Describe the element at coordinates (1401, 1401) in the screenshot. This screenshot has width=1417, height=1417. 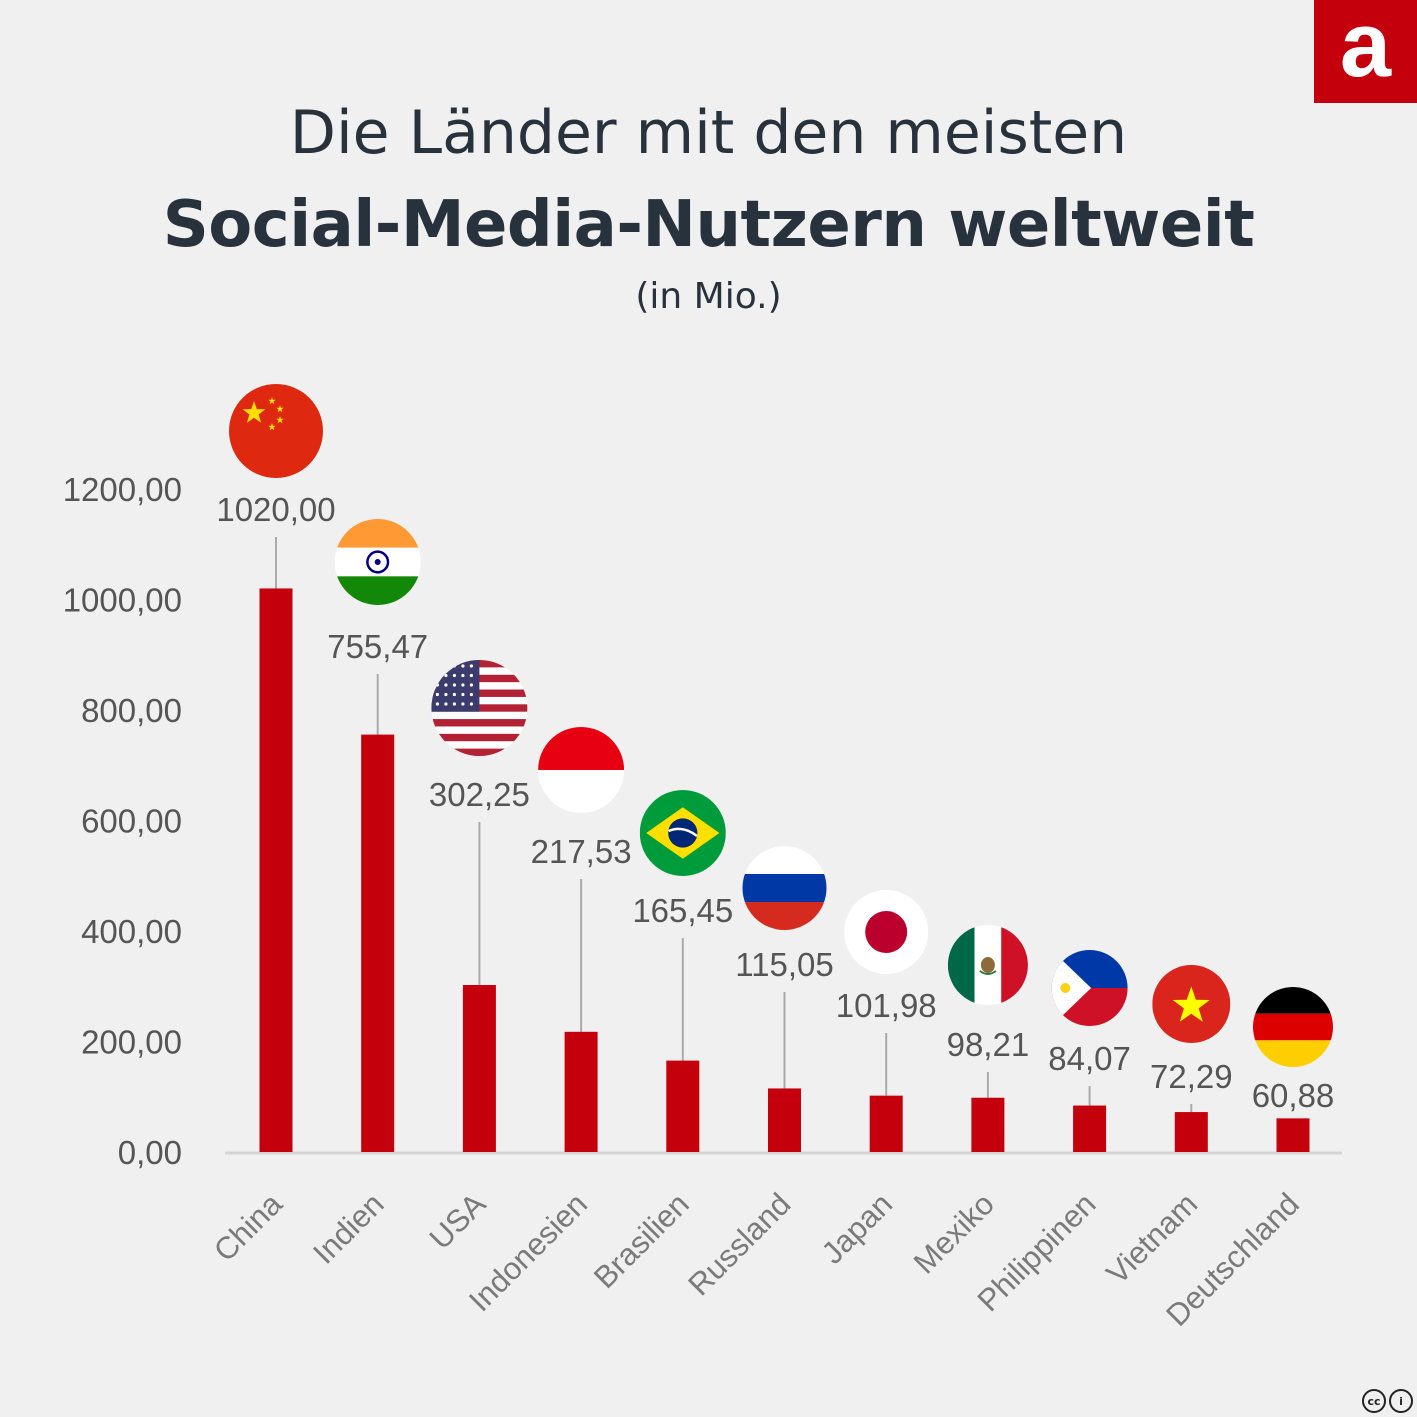
I see `by-attribution-icon: i` at that location.